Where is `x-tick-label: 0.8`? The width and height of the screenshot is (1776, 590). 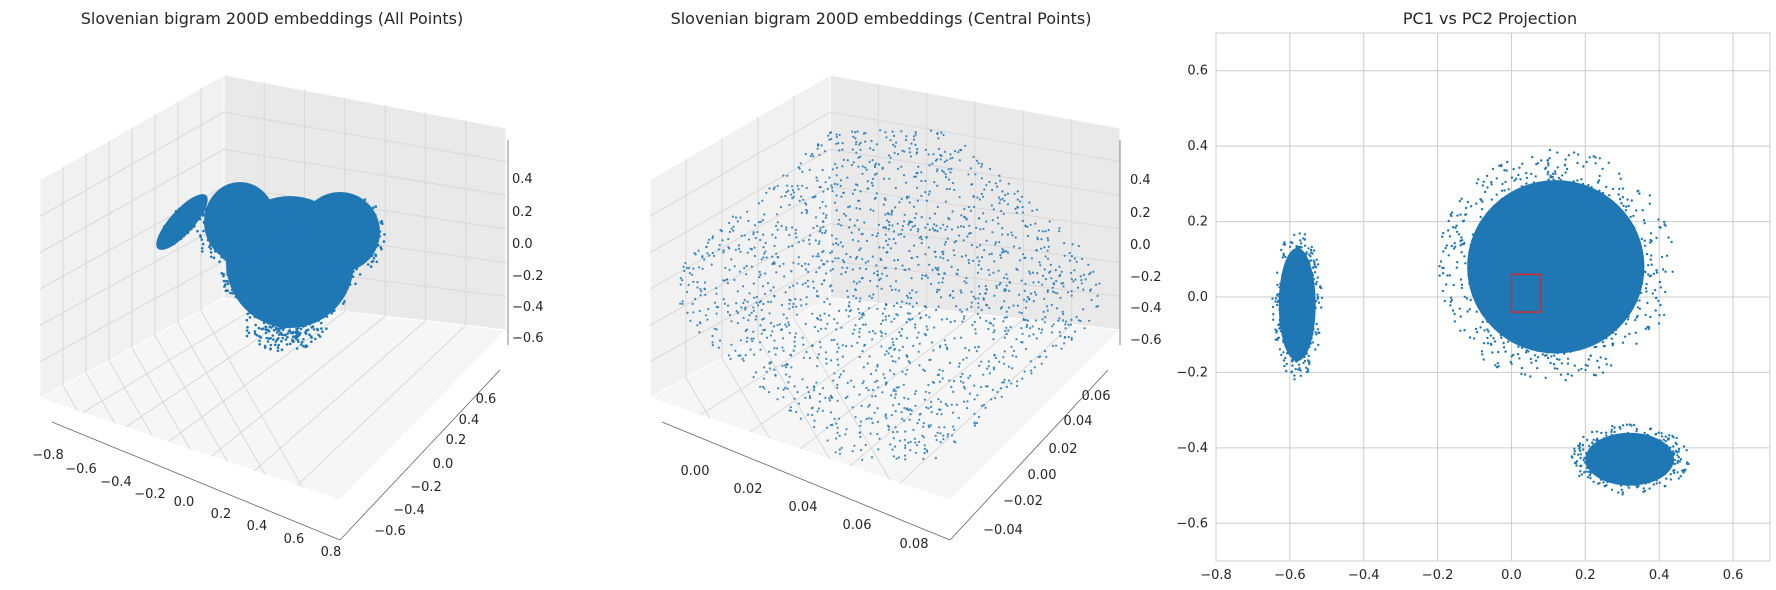
x-tick-label: 0.8 is located at coordinates (331, 552).